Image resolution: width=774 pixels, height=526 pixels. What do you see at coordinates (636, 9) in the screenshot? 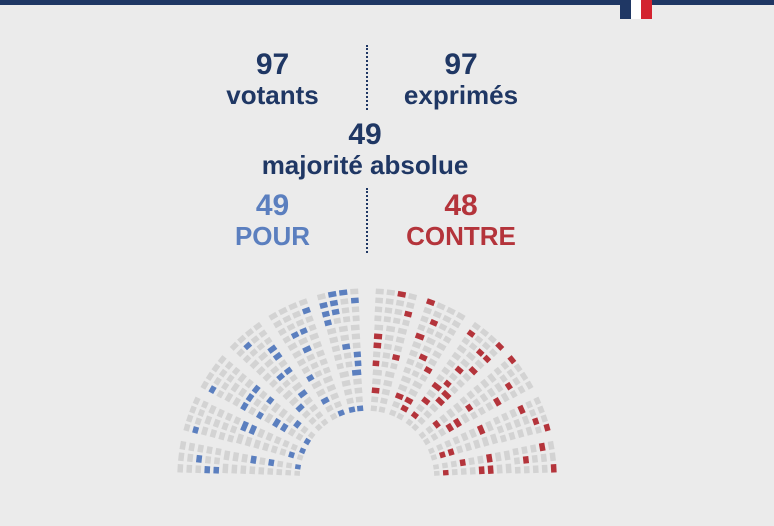
I see `french-flag-icon` at bounding box center [636, 9].